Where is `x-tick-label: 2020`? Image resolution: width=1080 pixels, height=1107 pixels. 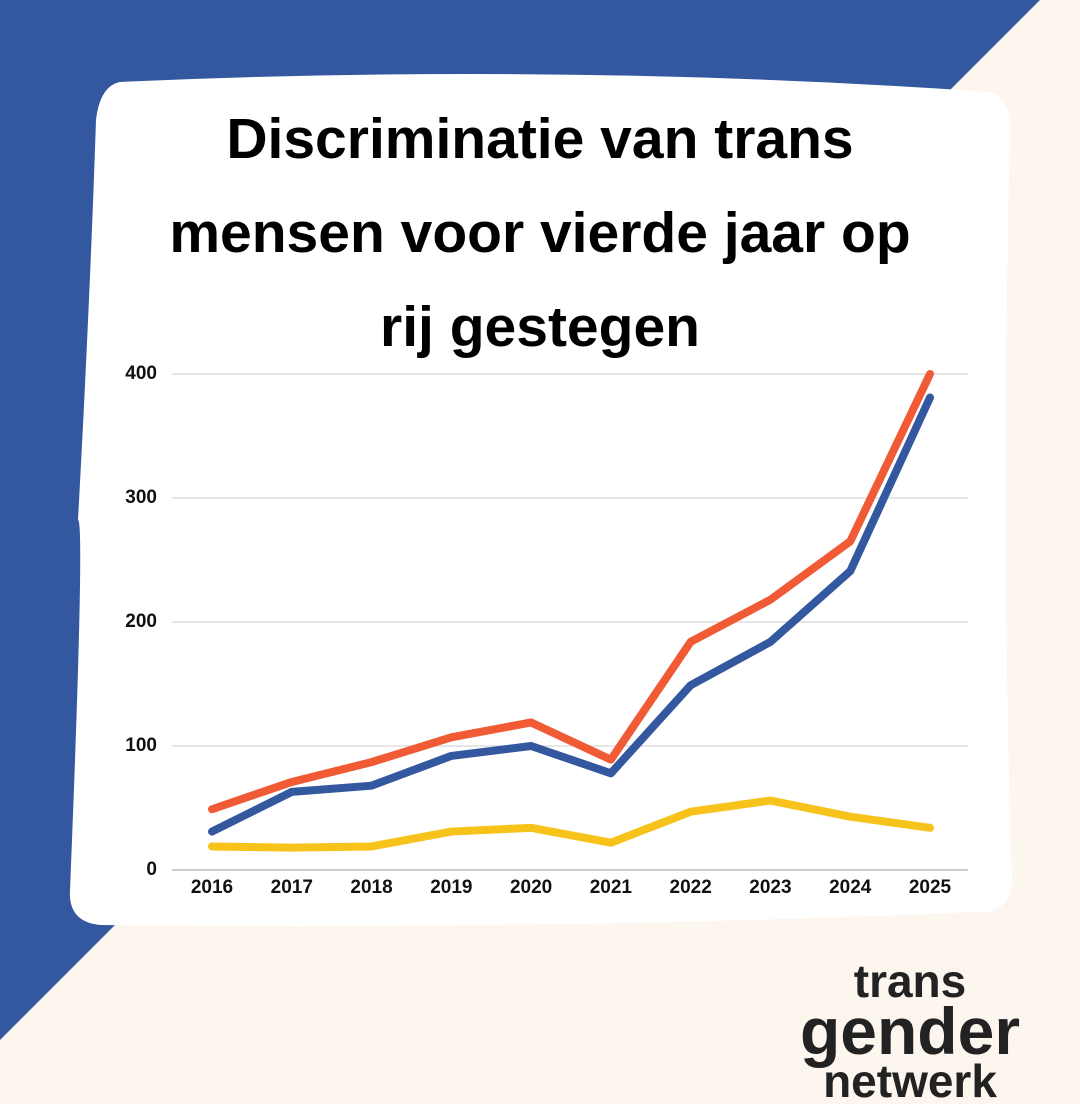
x-tick-label: 2020 is located at coordinates (531, 887).